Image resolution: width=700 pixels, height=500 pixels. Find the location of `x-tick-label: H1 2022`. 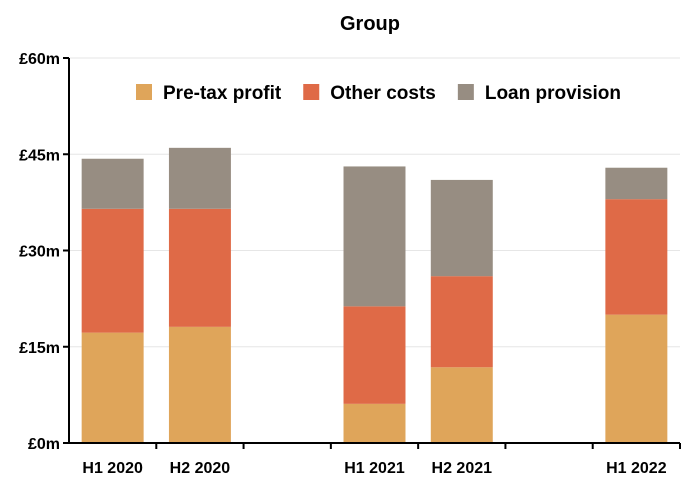

x-tick-label: H1 2022 is located at coordinates (636, 468).